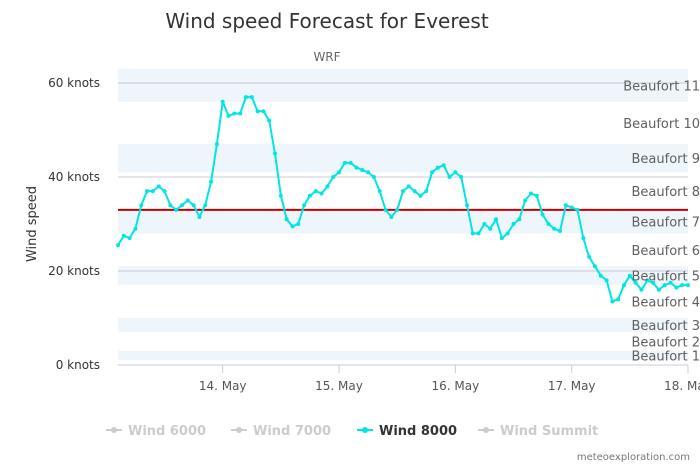  Describe the element at coordinates (281, 431) in the screenshot. I see `legend-item-wind-7000: Wind 7000` at that location.